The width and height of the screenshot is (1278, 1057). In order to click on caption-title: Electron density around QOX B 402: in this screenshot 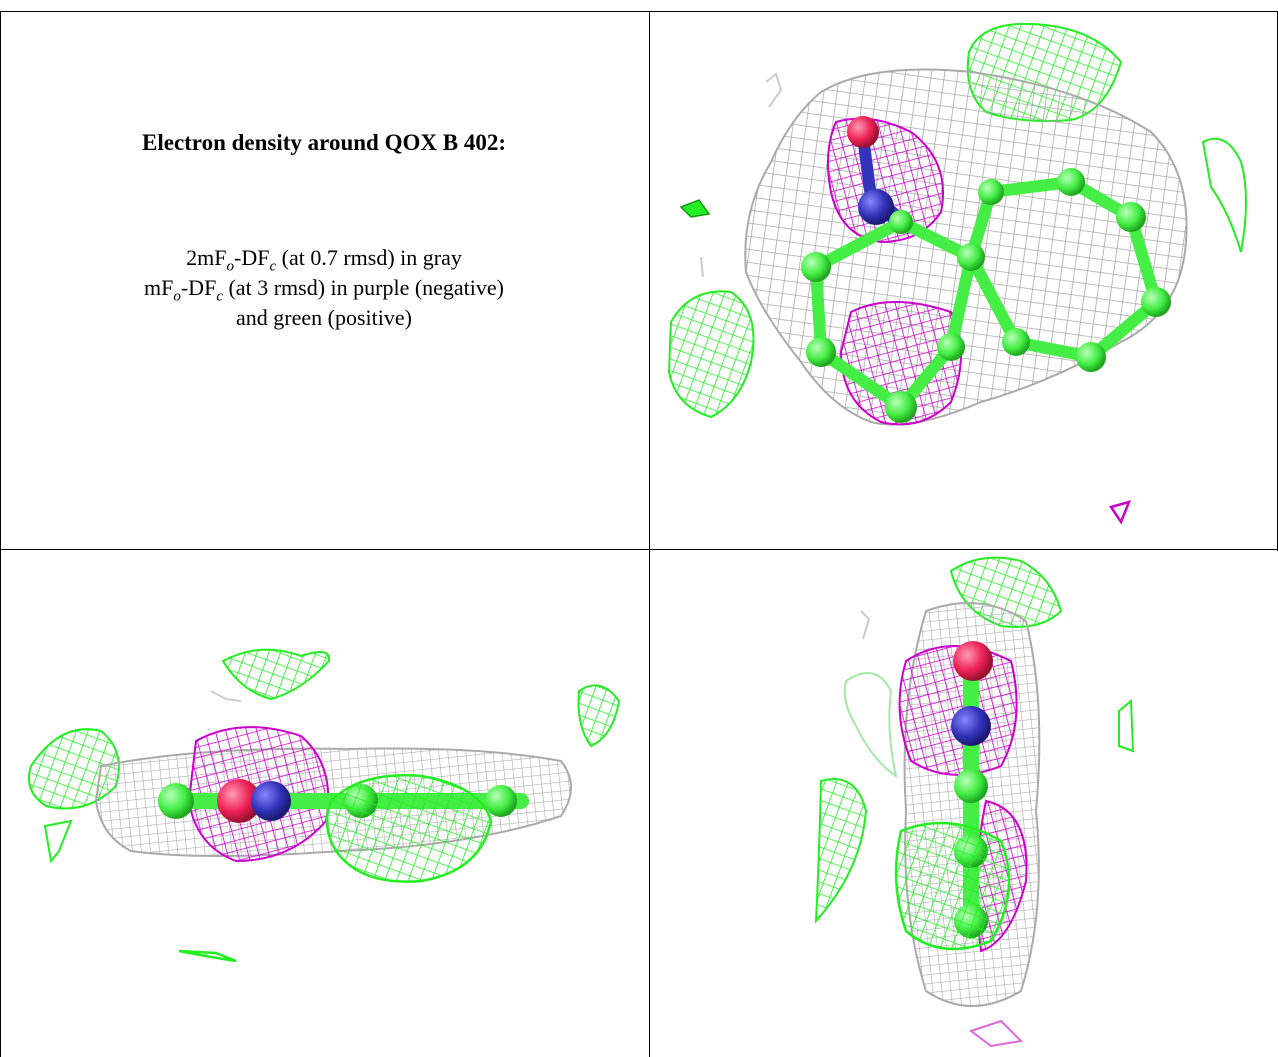, I will do `click(324, 142)`.